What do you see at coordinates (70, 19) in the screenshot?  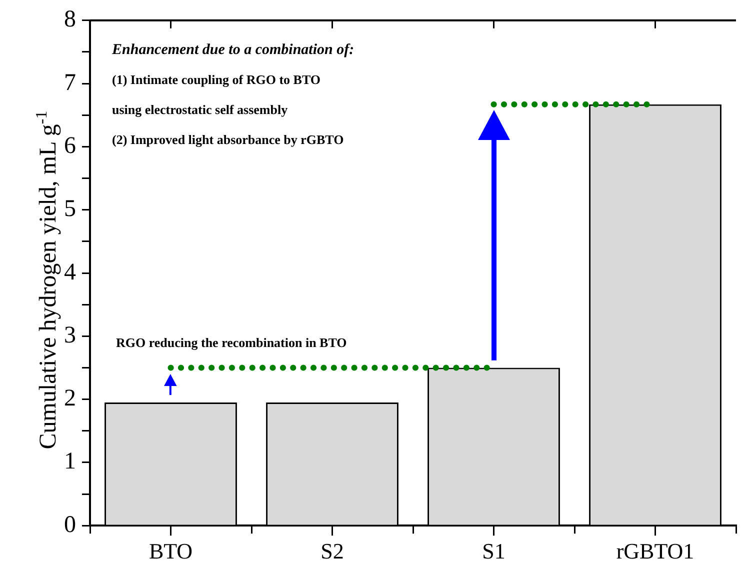 I see `y-tick-label: 8` at bounding box center [70, 19].